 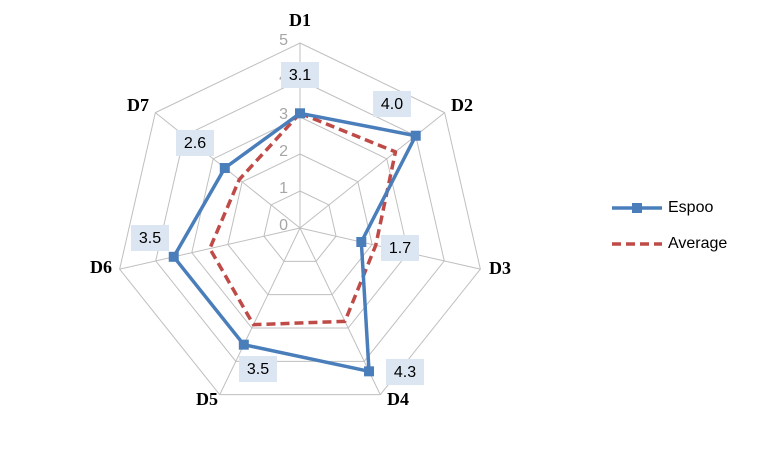 What do you see at coordinates (138, 105) in the screenshot?
I see `category-label: D7` at bounding box center [138, 105].